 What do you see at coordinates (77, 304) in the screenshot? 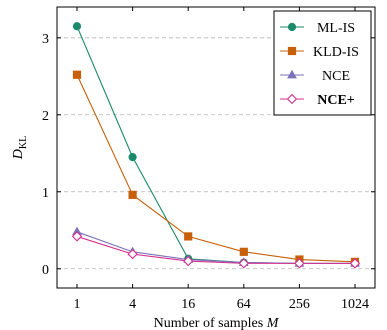
I see `x-tick-label: 1` at bounding box center [77, 304].